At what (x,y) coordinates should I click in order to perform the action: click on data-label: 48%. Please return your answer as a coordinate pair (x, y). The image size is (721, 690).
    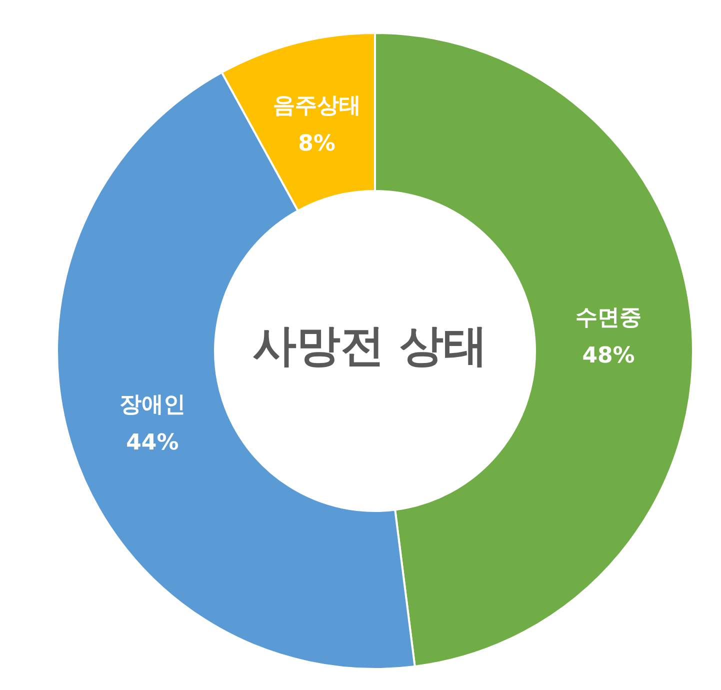
    Looking at the image, I should click on (608, 355).